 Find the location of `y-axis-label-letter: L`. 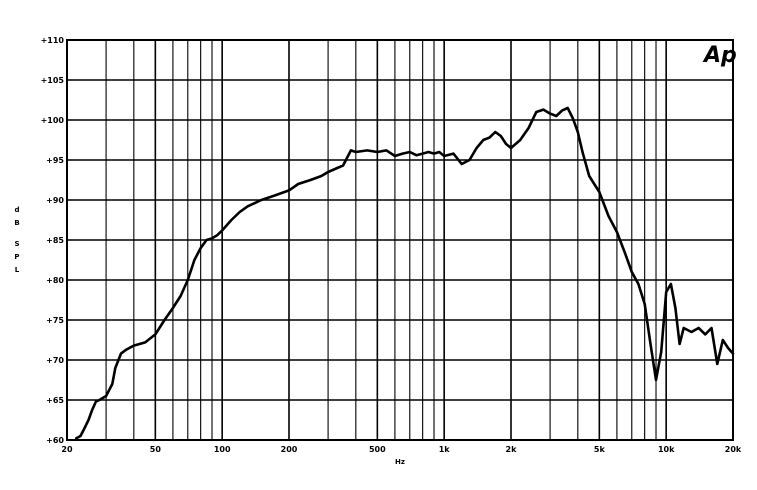

y-axis-label-letter: L is located at coordinates (17, 270).